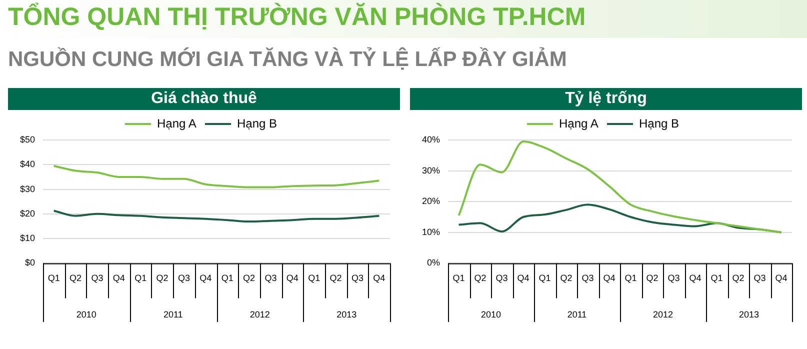 The image size is (807, 349). I want to click on y-tick-label: $10, so click(28, 238).